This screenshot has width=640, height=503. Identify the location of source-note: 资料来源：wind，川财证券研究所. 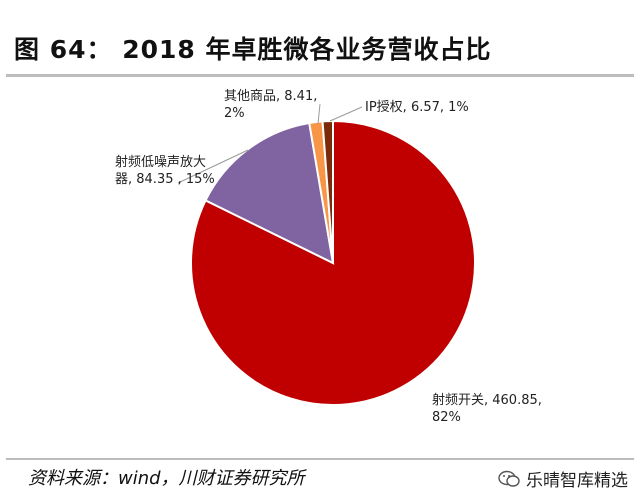
(166, 478).